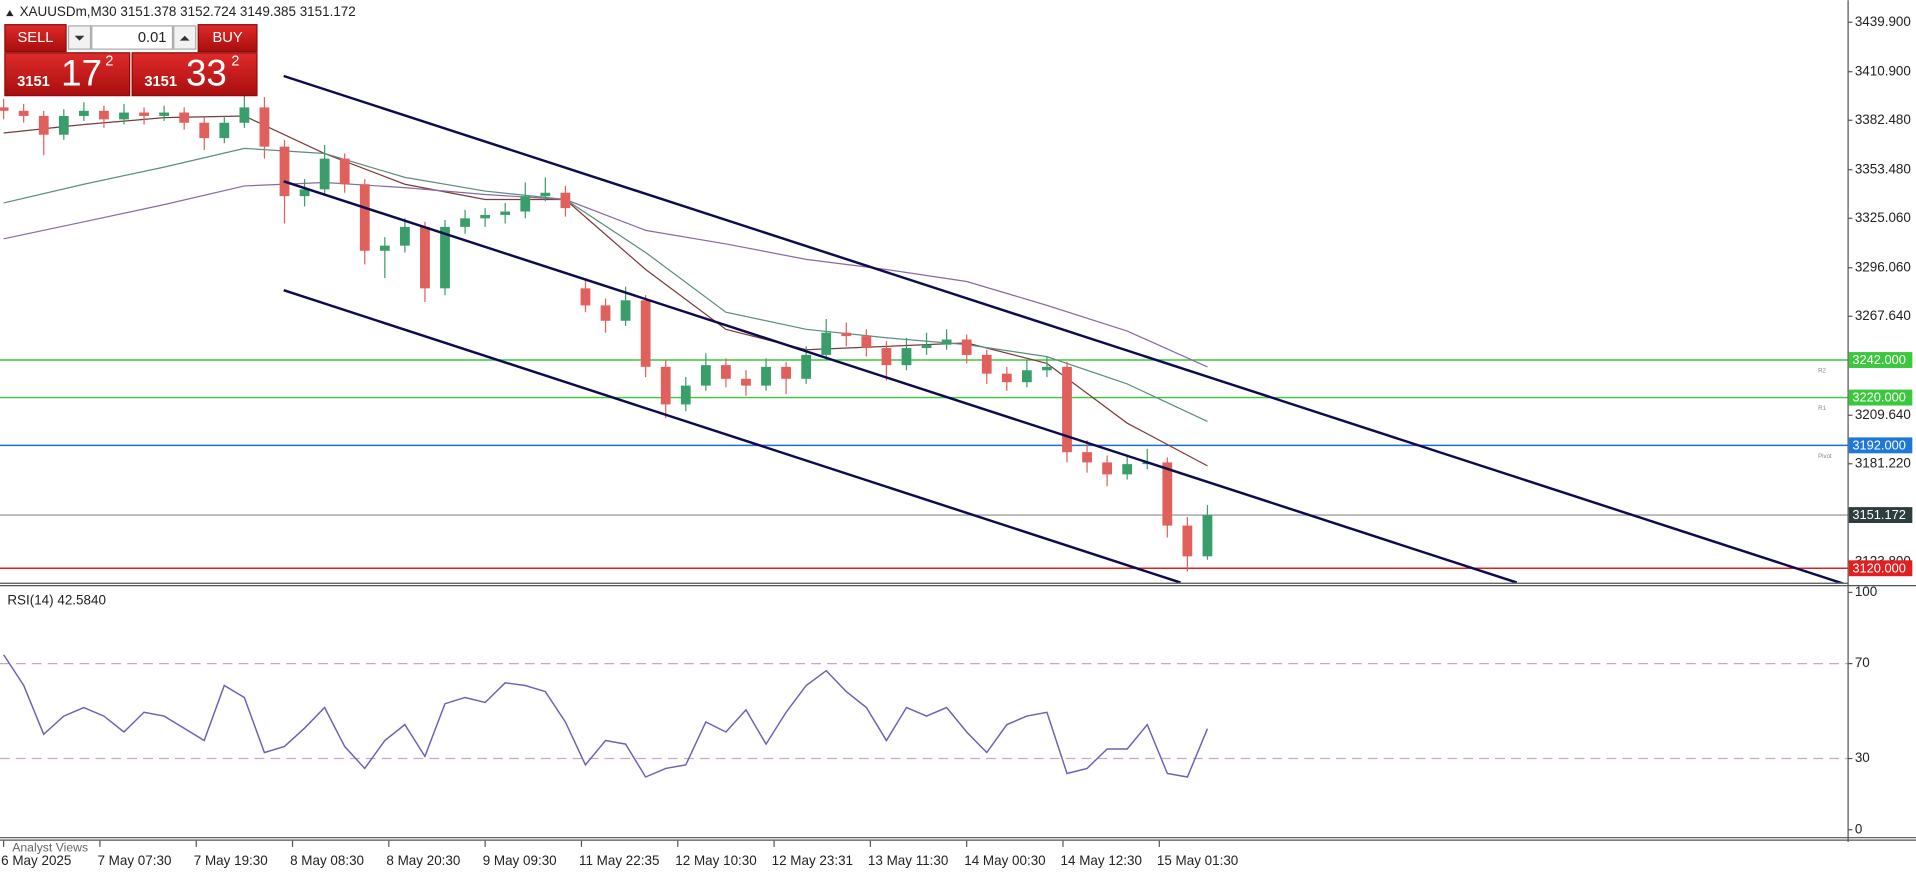  I want to click on x-tick-label: 6 May 2025, so click(36, 860).